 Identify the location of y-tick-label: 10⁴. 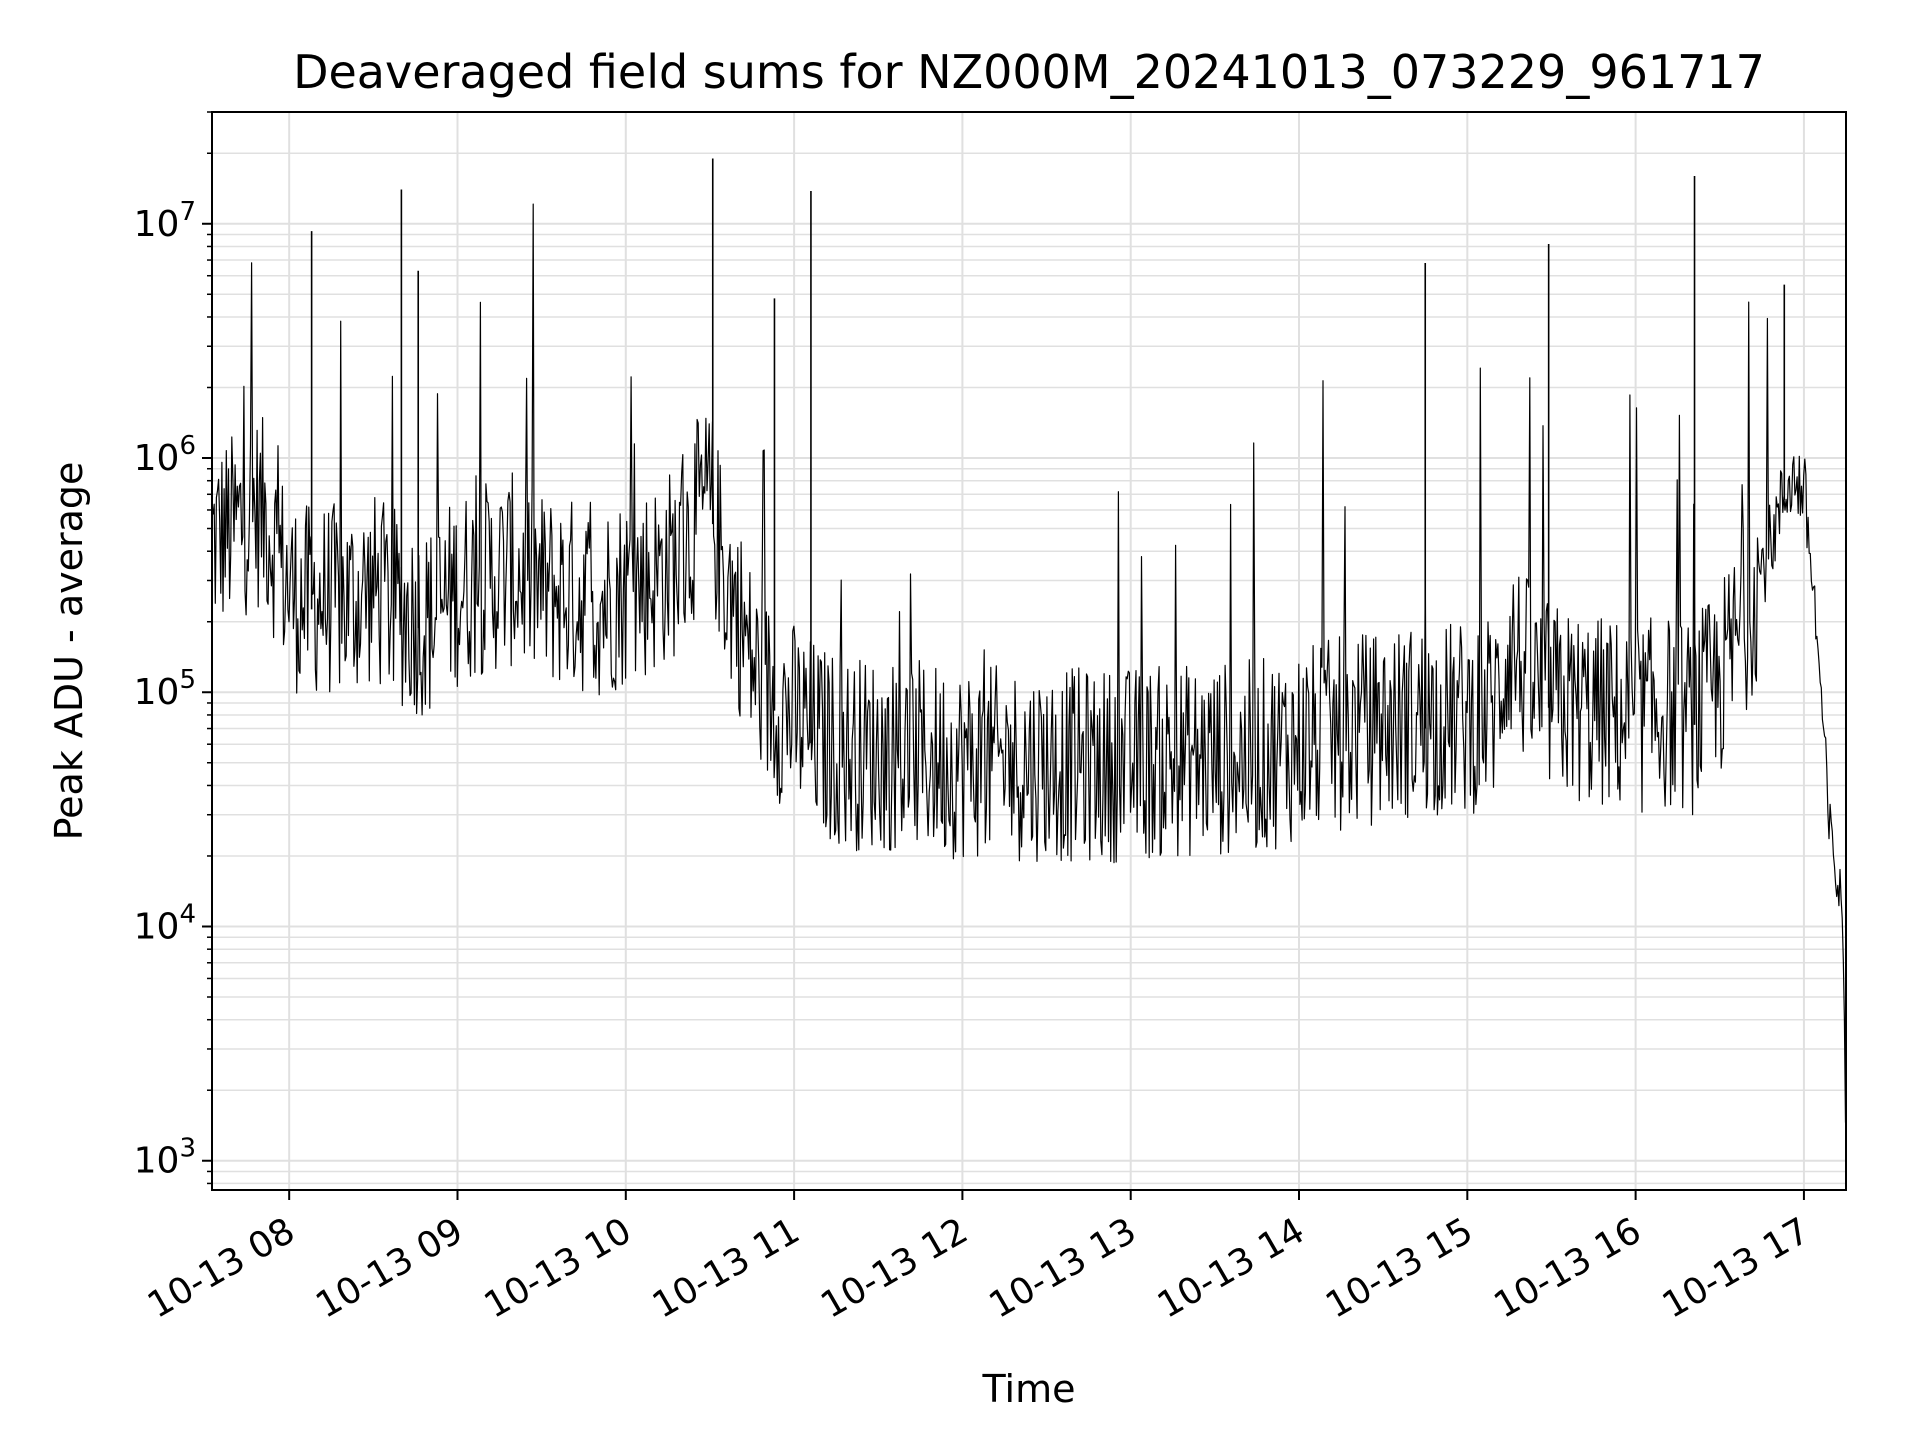
(165, 923).